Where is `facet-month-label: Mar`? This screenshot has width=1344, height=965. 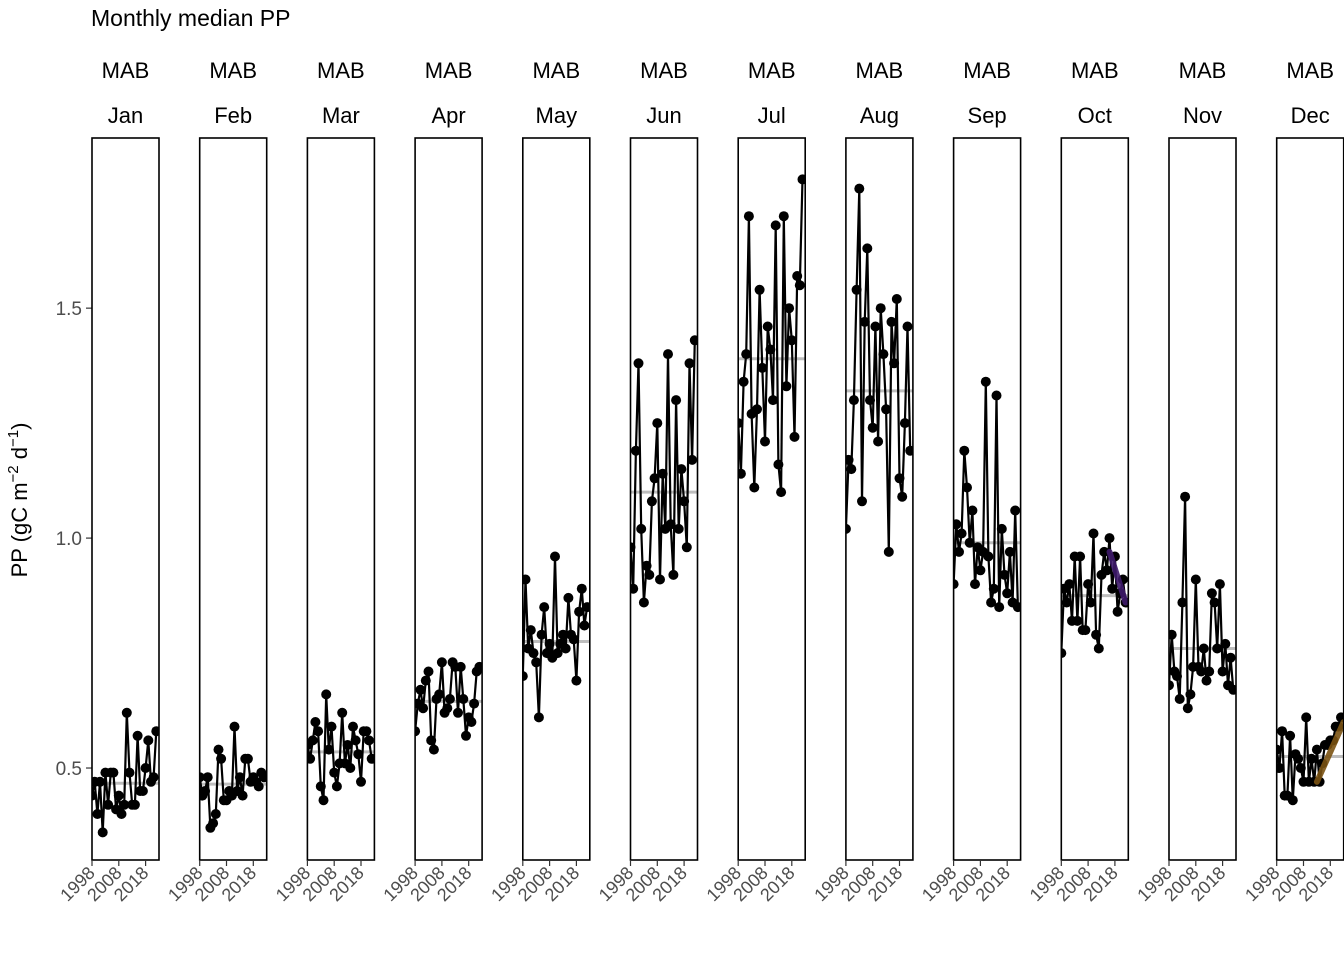 facet-month-label: Mar is located at coordinates (341, 115).